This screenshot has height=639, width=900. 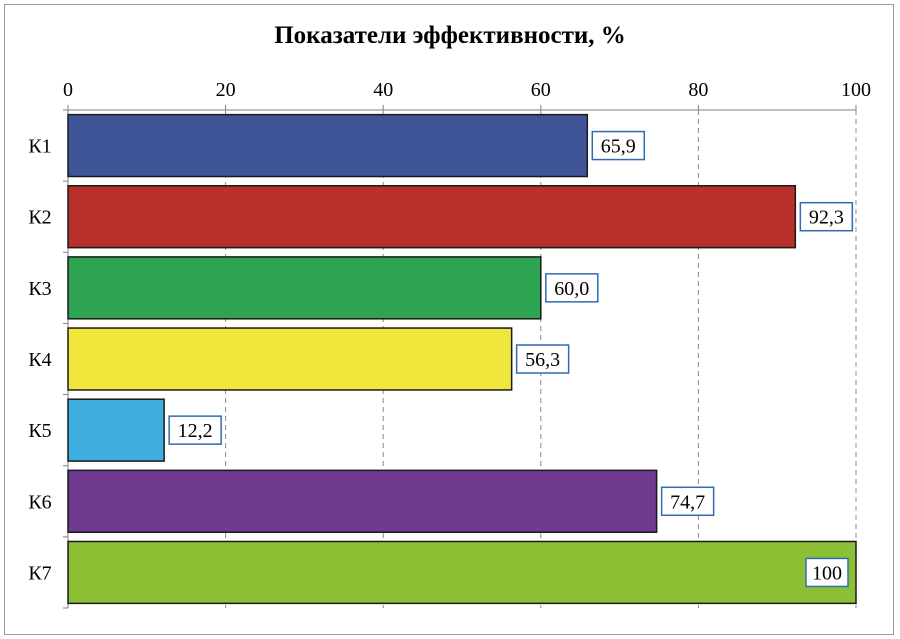 I want to click on category-label: К5, so click(x=39, y=431).